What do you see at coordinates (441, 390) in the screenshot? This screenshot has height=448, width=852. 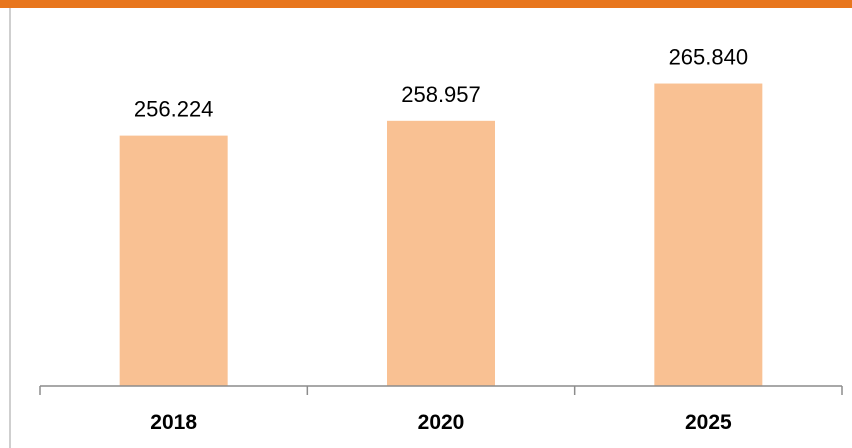 I see `x-axis-ticks` at bounding box center [441, 390].